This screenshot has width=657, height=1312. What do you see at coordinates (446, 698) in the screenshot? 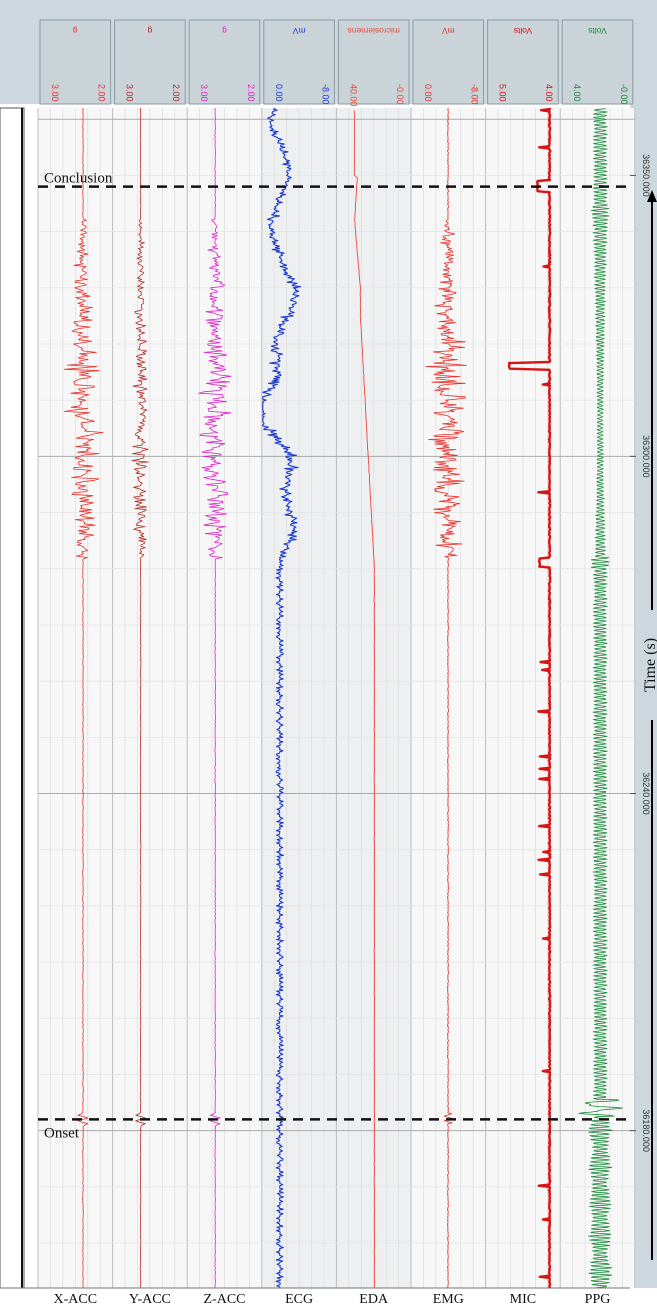
I see `trace-emg` at bounding box center [446, 698].